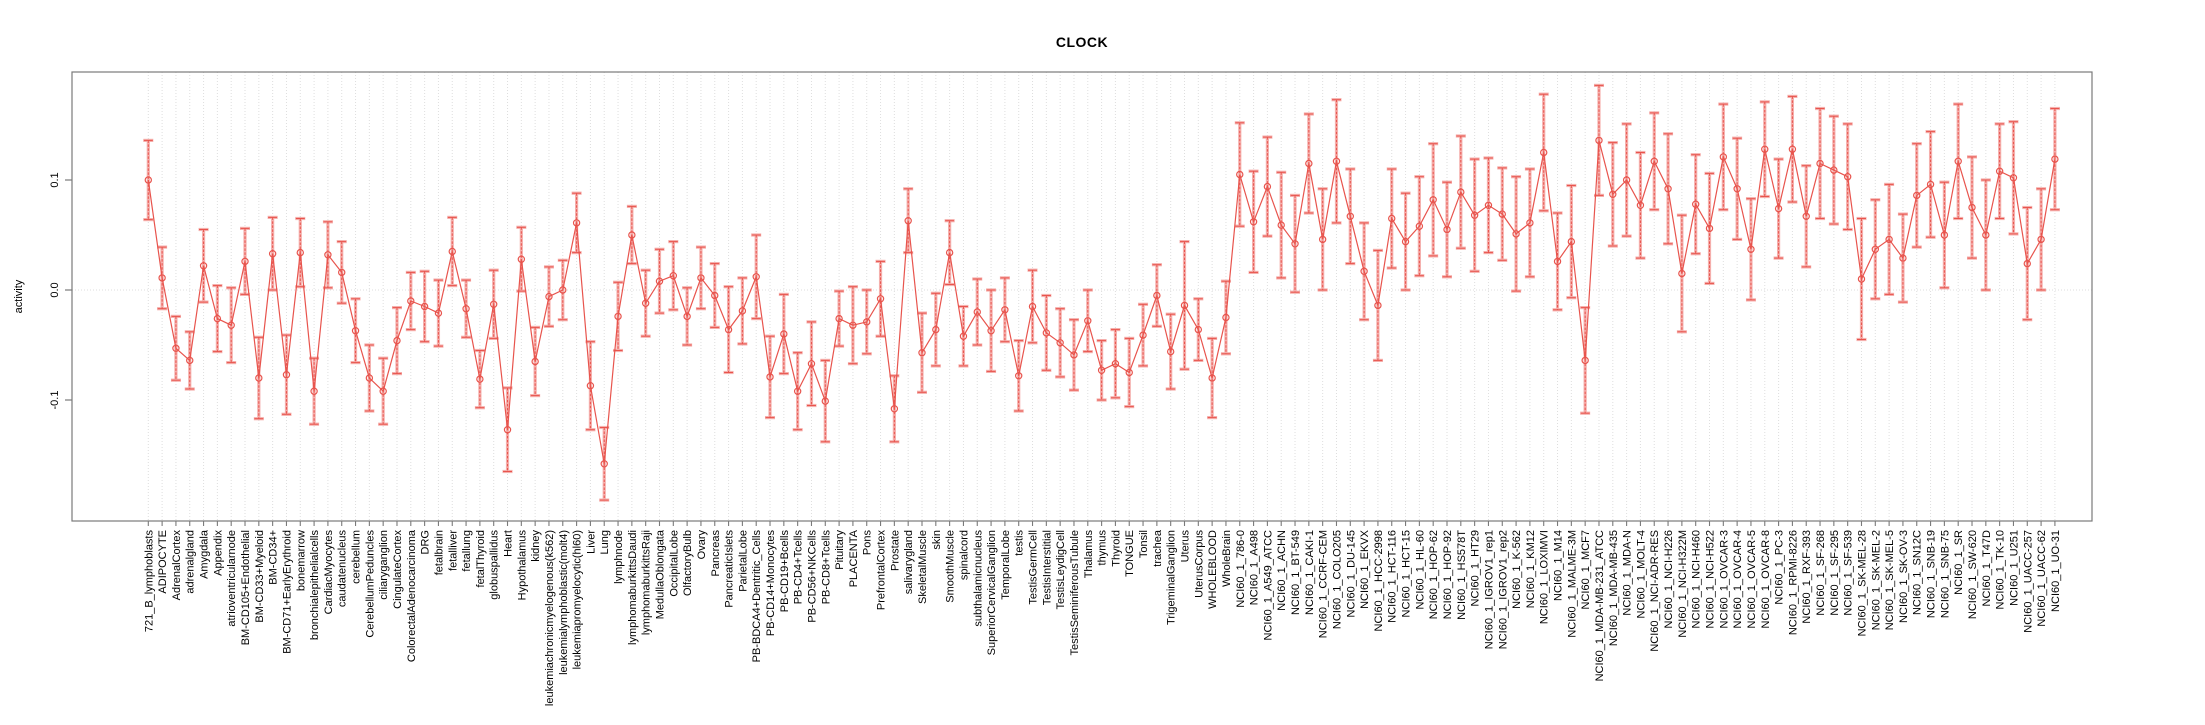  Describe the element at coordinates (1669, 579) in the screenshot. I see `x-tick-label: NCI60_1_NCI-H226` at that location.